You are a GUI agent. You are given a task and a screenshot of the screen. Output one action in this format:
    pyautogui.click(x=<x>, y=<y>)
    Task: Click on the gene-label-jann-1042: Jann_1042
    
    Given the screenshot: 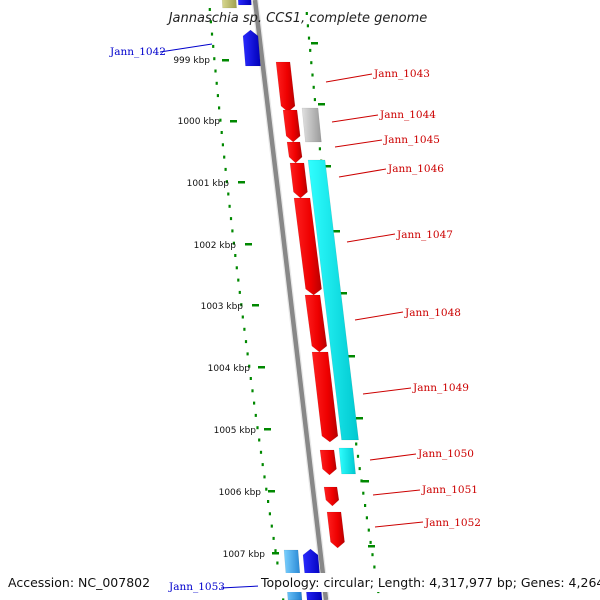 What is the action you would take?
    pyautogui.click(x=137, y=52)
    